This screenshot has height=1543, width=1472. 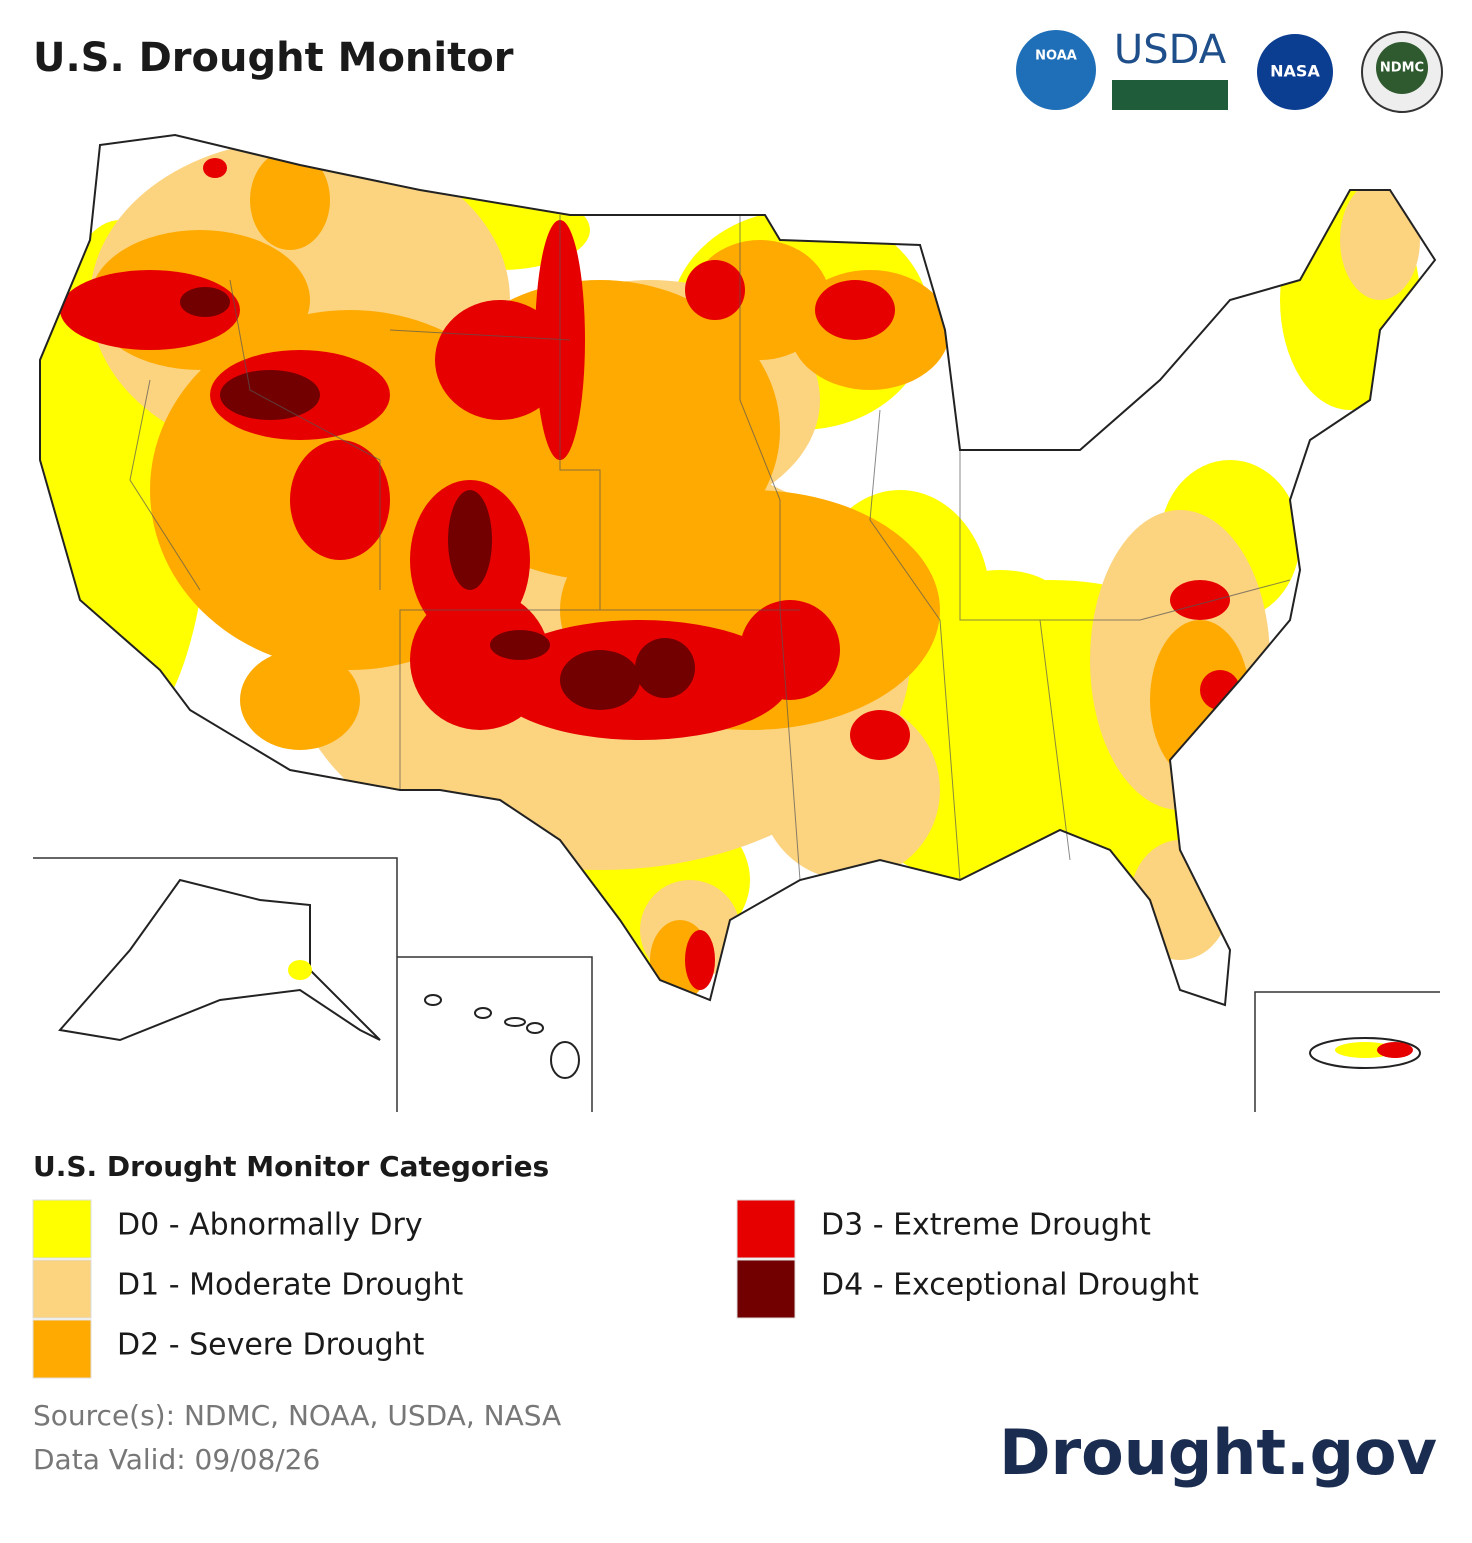 What do you see at coordinates (1170, 95) in the screenshot?
I see `usda-logo` at bounding box center [1170, 95].